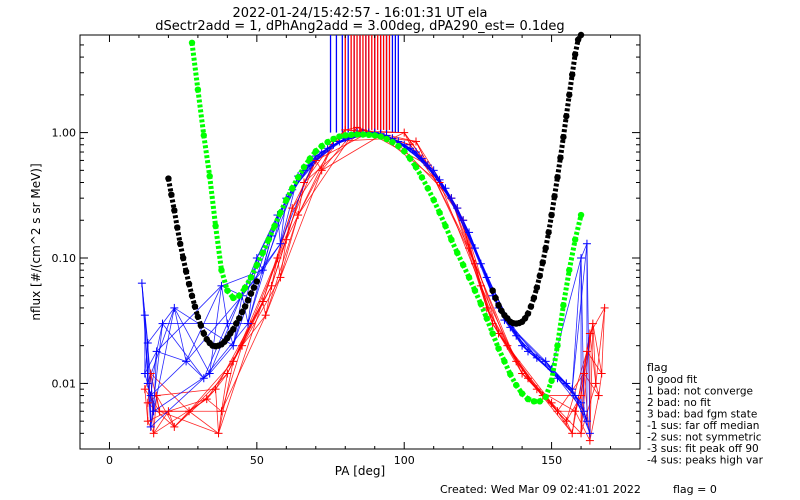 This screenshot has height=500, width=800. I want to click on y-tick-label: 0.01, so click(64, 383).